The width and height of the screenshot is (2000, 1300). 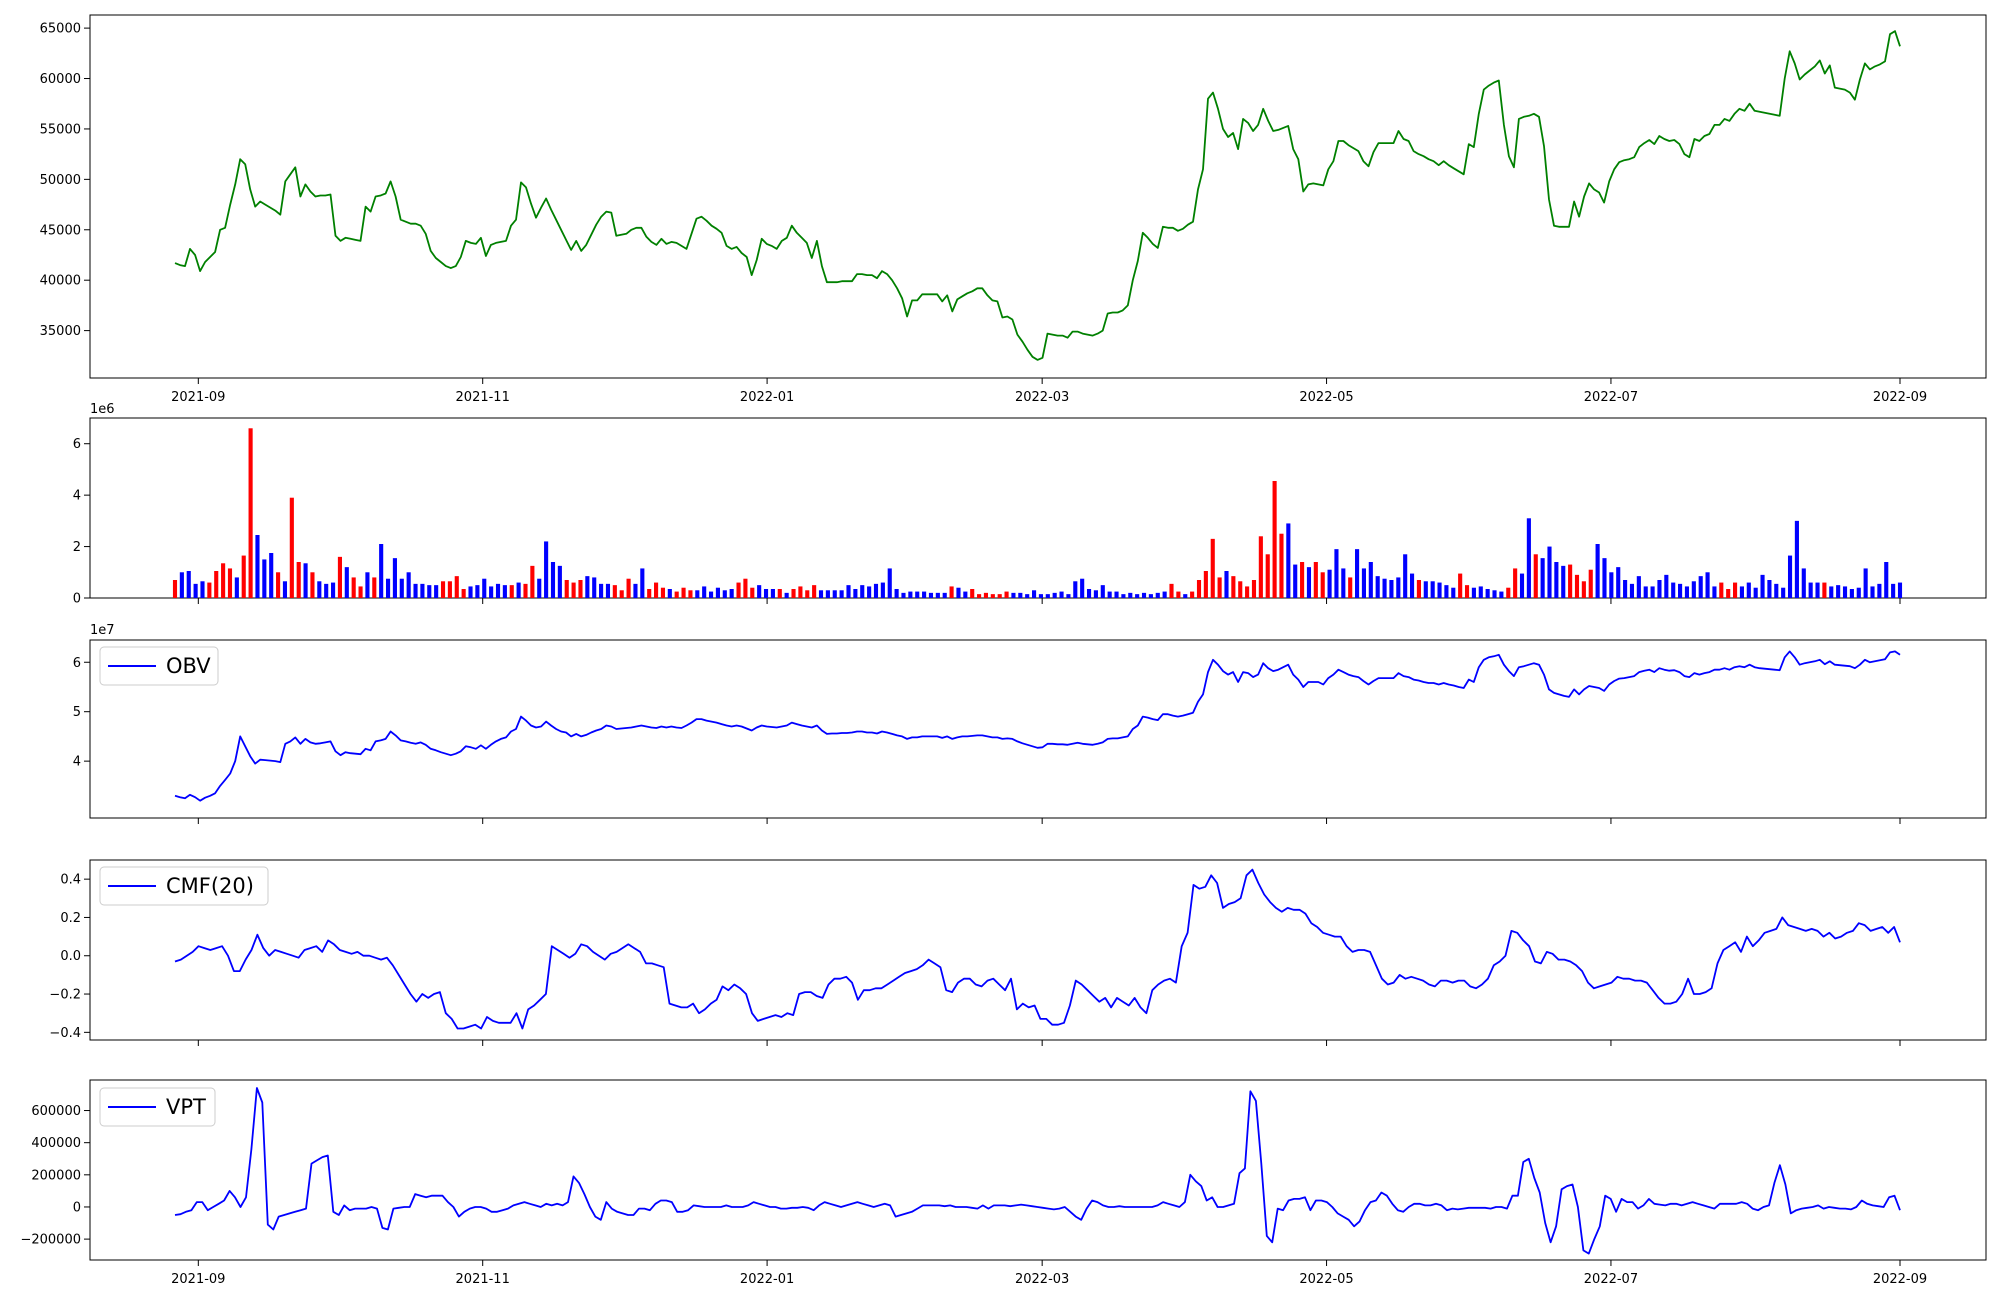 I want to click on cmf-ytick-label: −0.4, so click(x=65, y=1033).